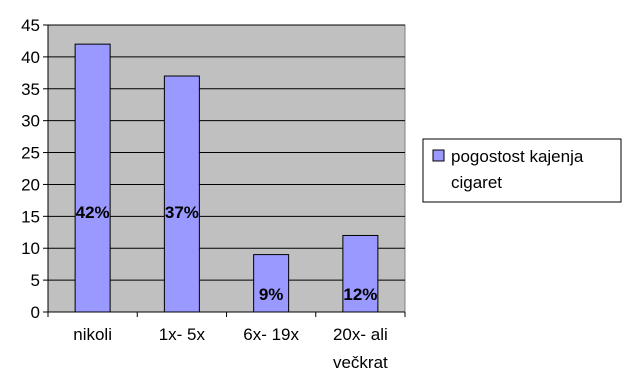 The height and width of the screenshot is (379, 628). What do you see at coordinates (517, 156) in the screenshot?
I see `legend-label-line-1: pogostost kajenja` at bounding box center [517, 156].